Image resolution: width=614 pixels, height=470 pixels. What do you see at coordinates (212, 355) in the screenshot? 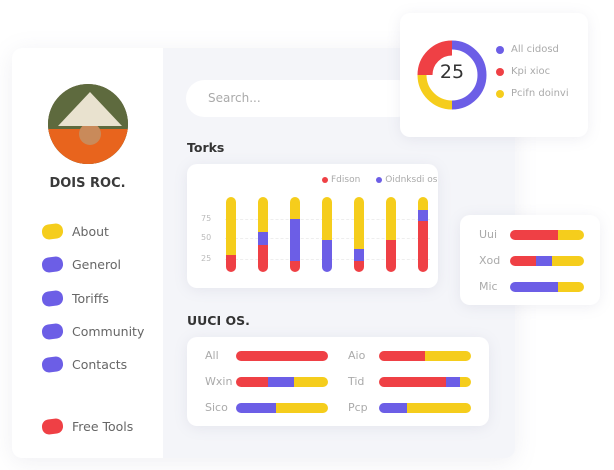
I see `bar-label: All` at bounding box center [212, 355].